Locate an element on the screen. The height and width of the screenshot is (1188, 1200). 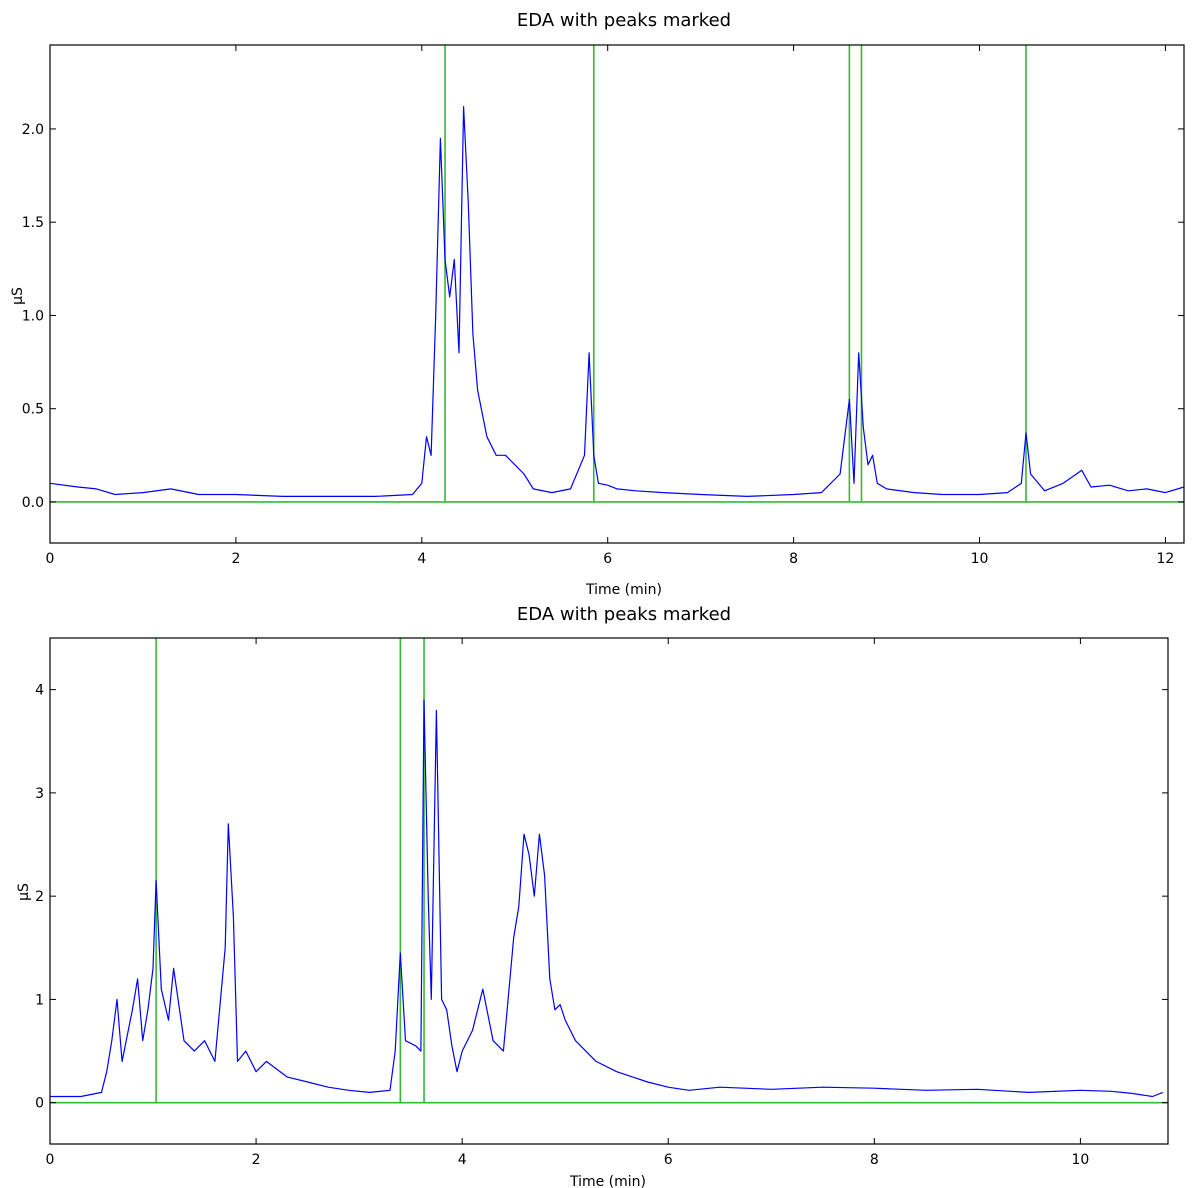
y-tick-label: 3 is located at coordinates (39, 794).